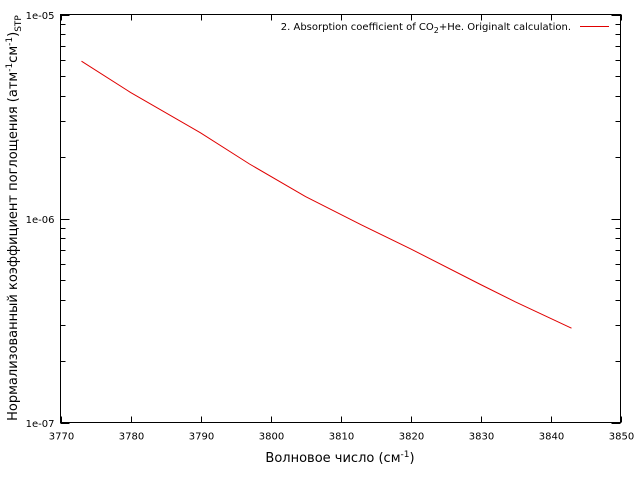 Image resolution: width=640 pixels, height=480 pixels. What do you see at coordinates (481, 437) in the screenshot?
I see `x-tick-label: 3830` at bounding box center [481, 437].